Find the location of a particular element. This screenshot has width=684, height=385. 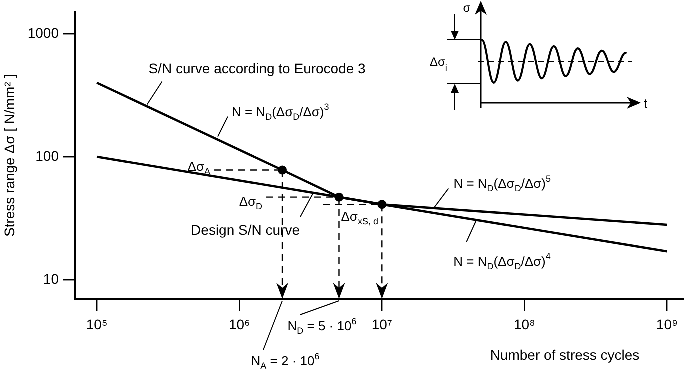

annotation: S/N curve according to Eurocode 3 is located at coordinates (257, 68).